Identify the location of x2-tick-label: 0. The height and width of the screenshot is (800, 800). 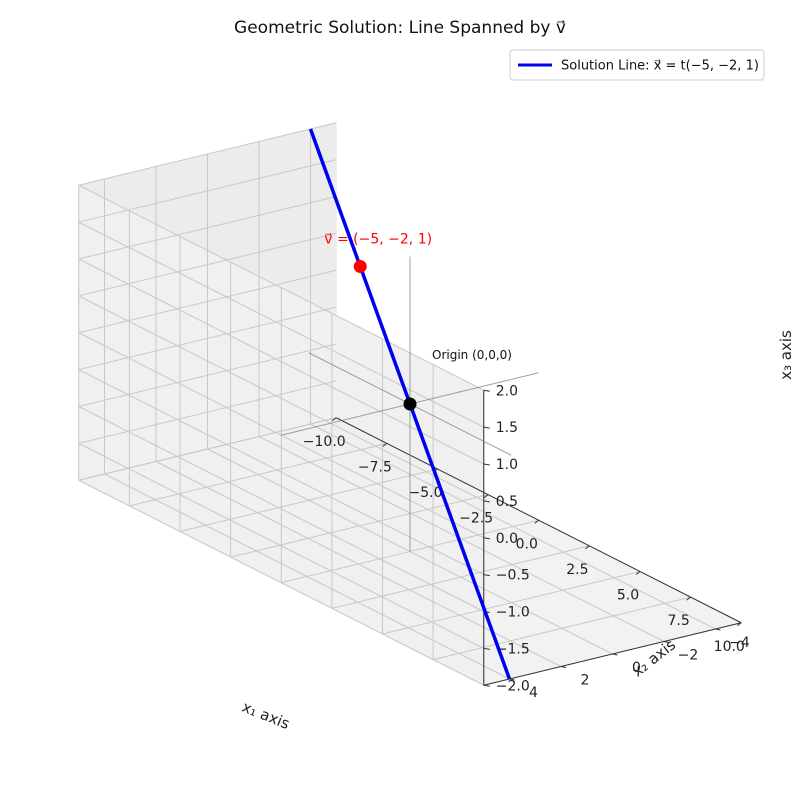
(636, 668).